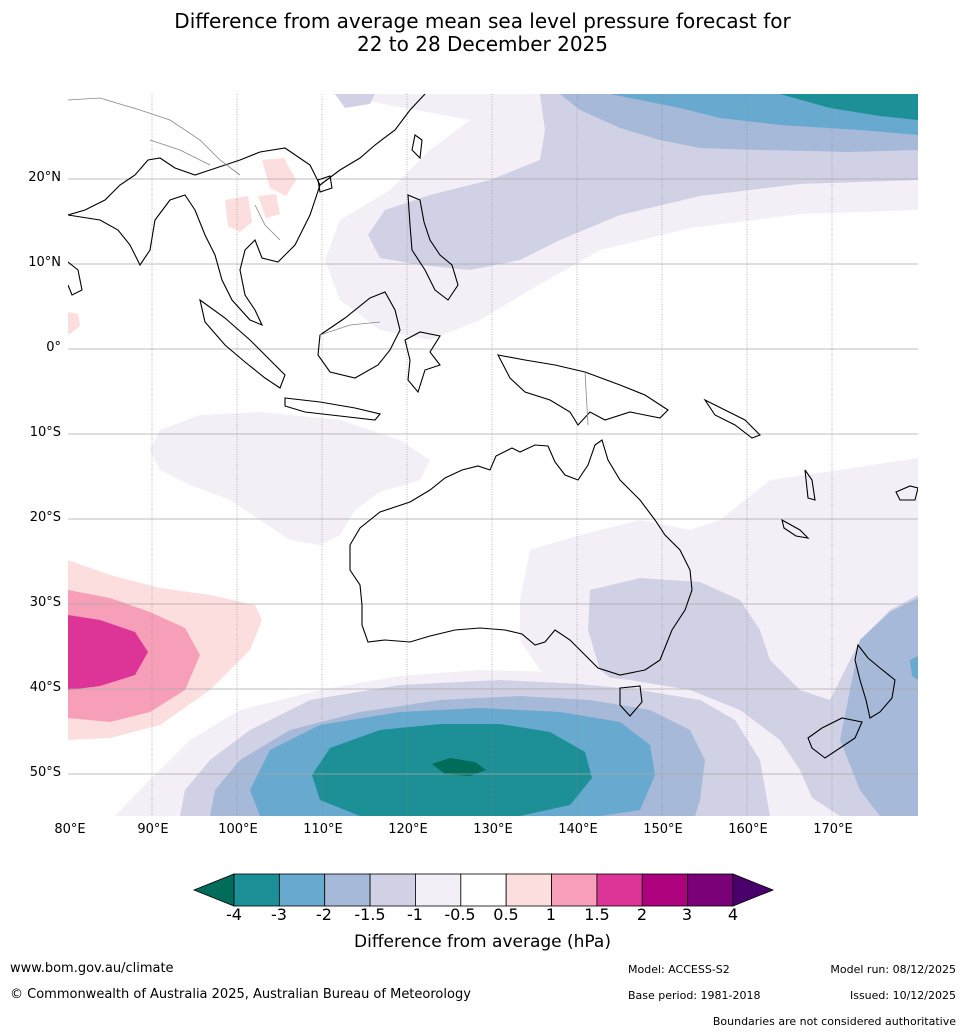 The width and height of the screenshot is (965, 1035). I want to click on legend-label-3: -1.5, so click(370, 914).